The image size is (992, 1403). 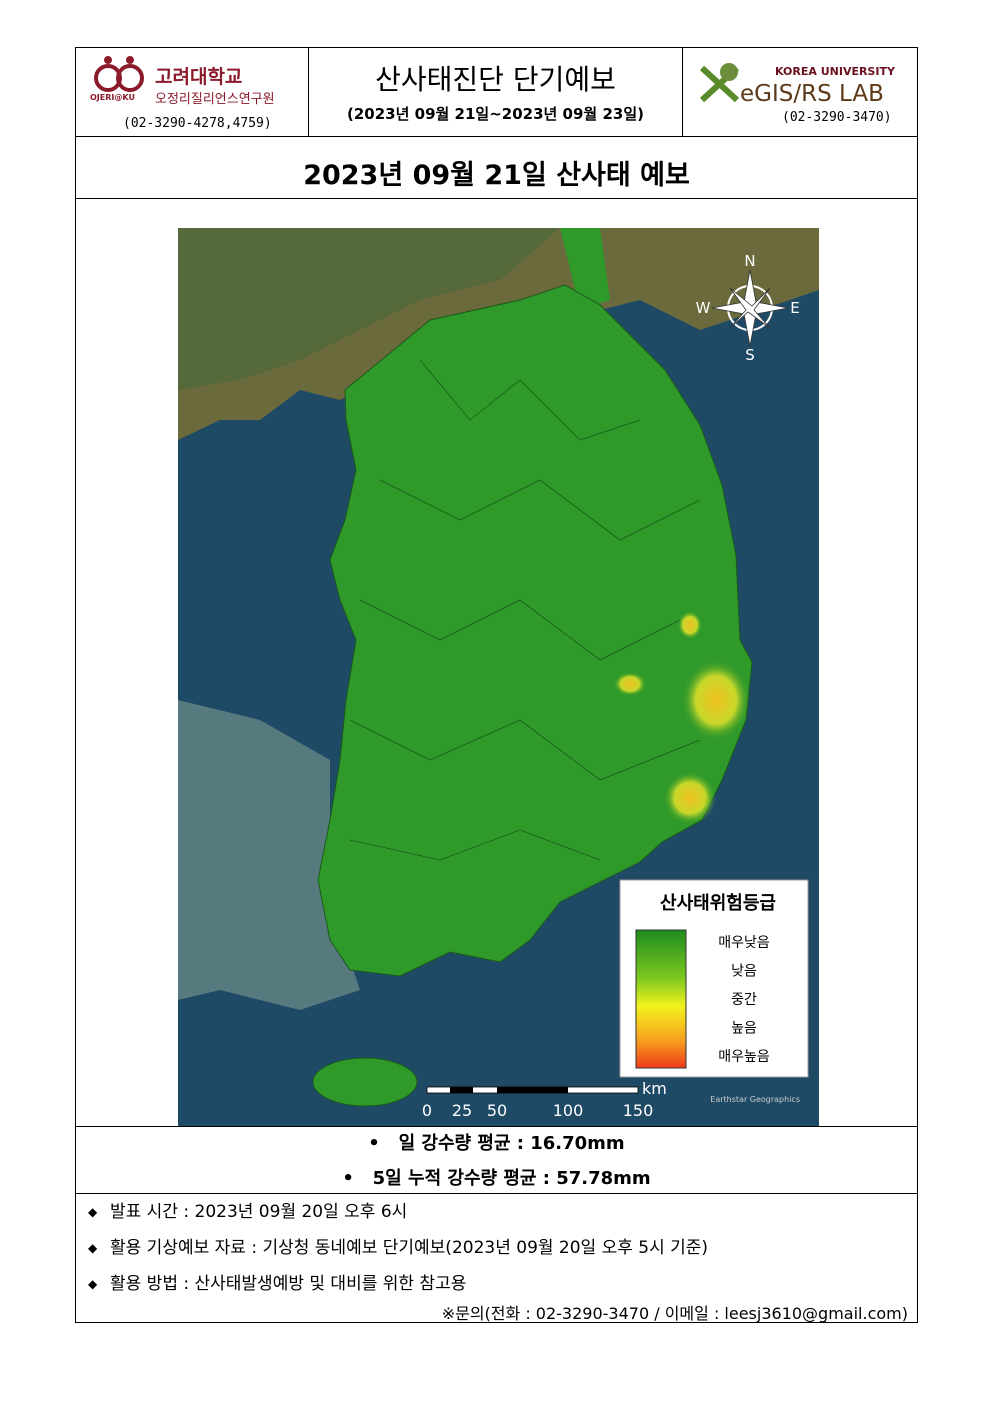 I want to click on rainfall-text: 일 강수량 평균 : 16.70mm, so click(x=511, y=1143).